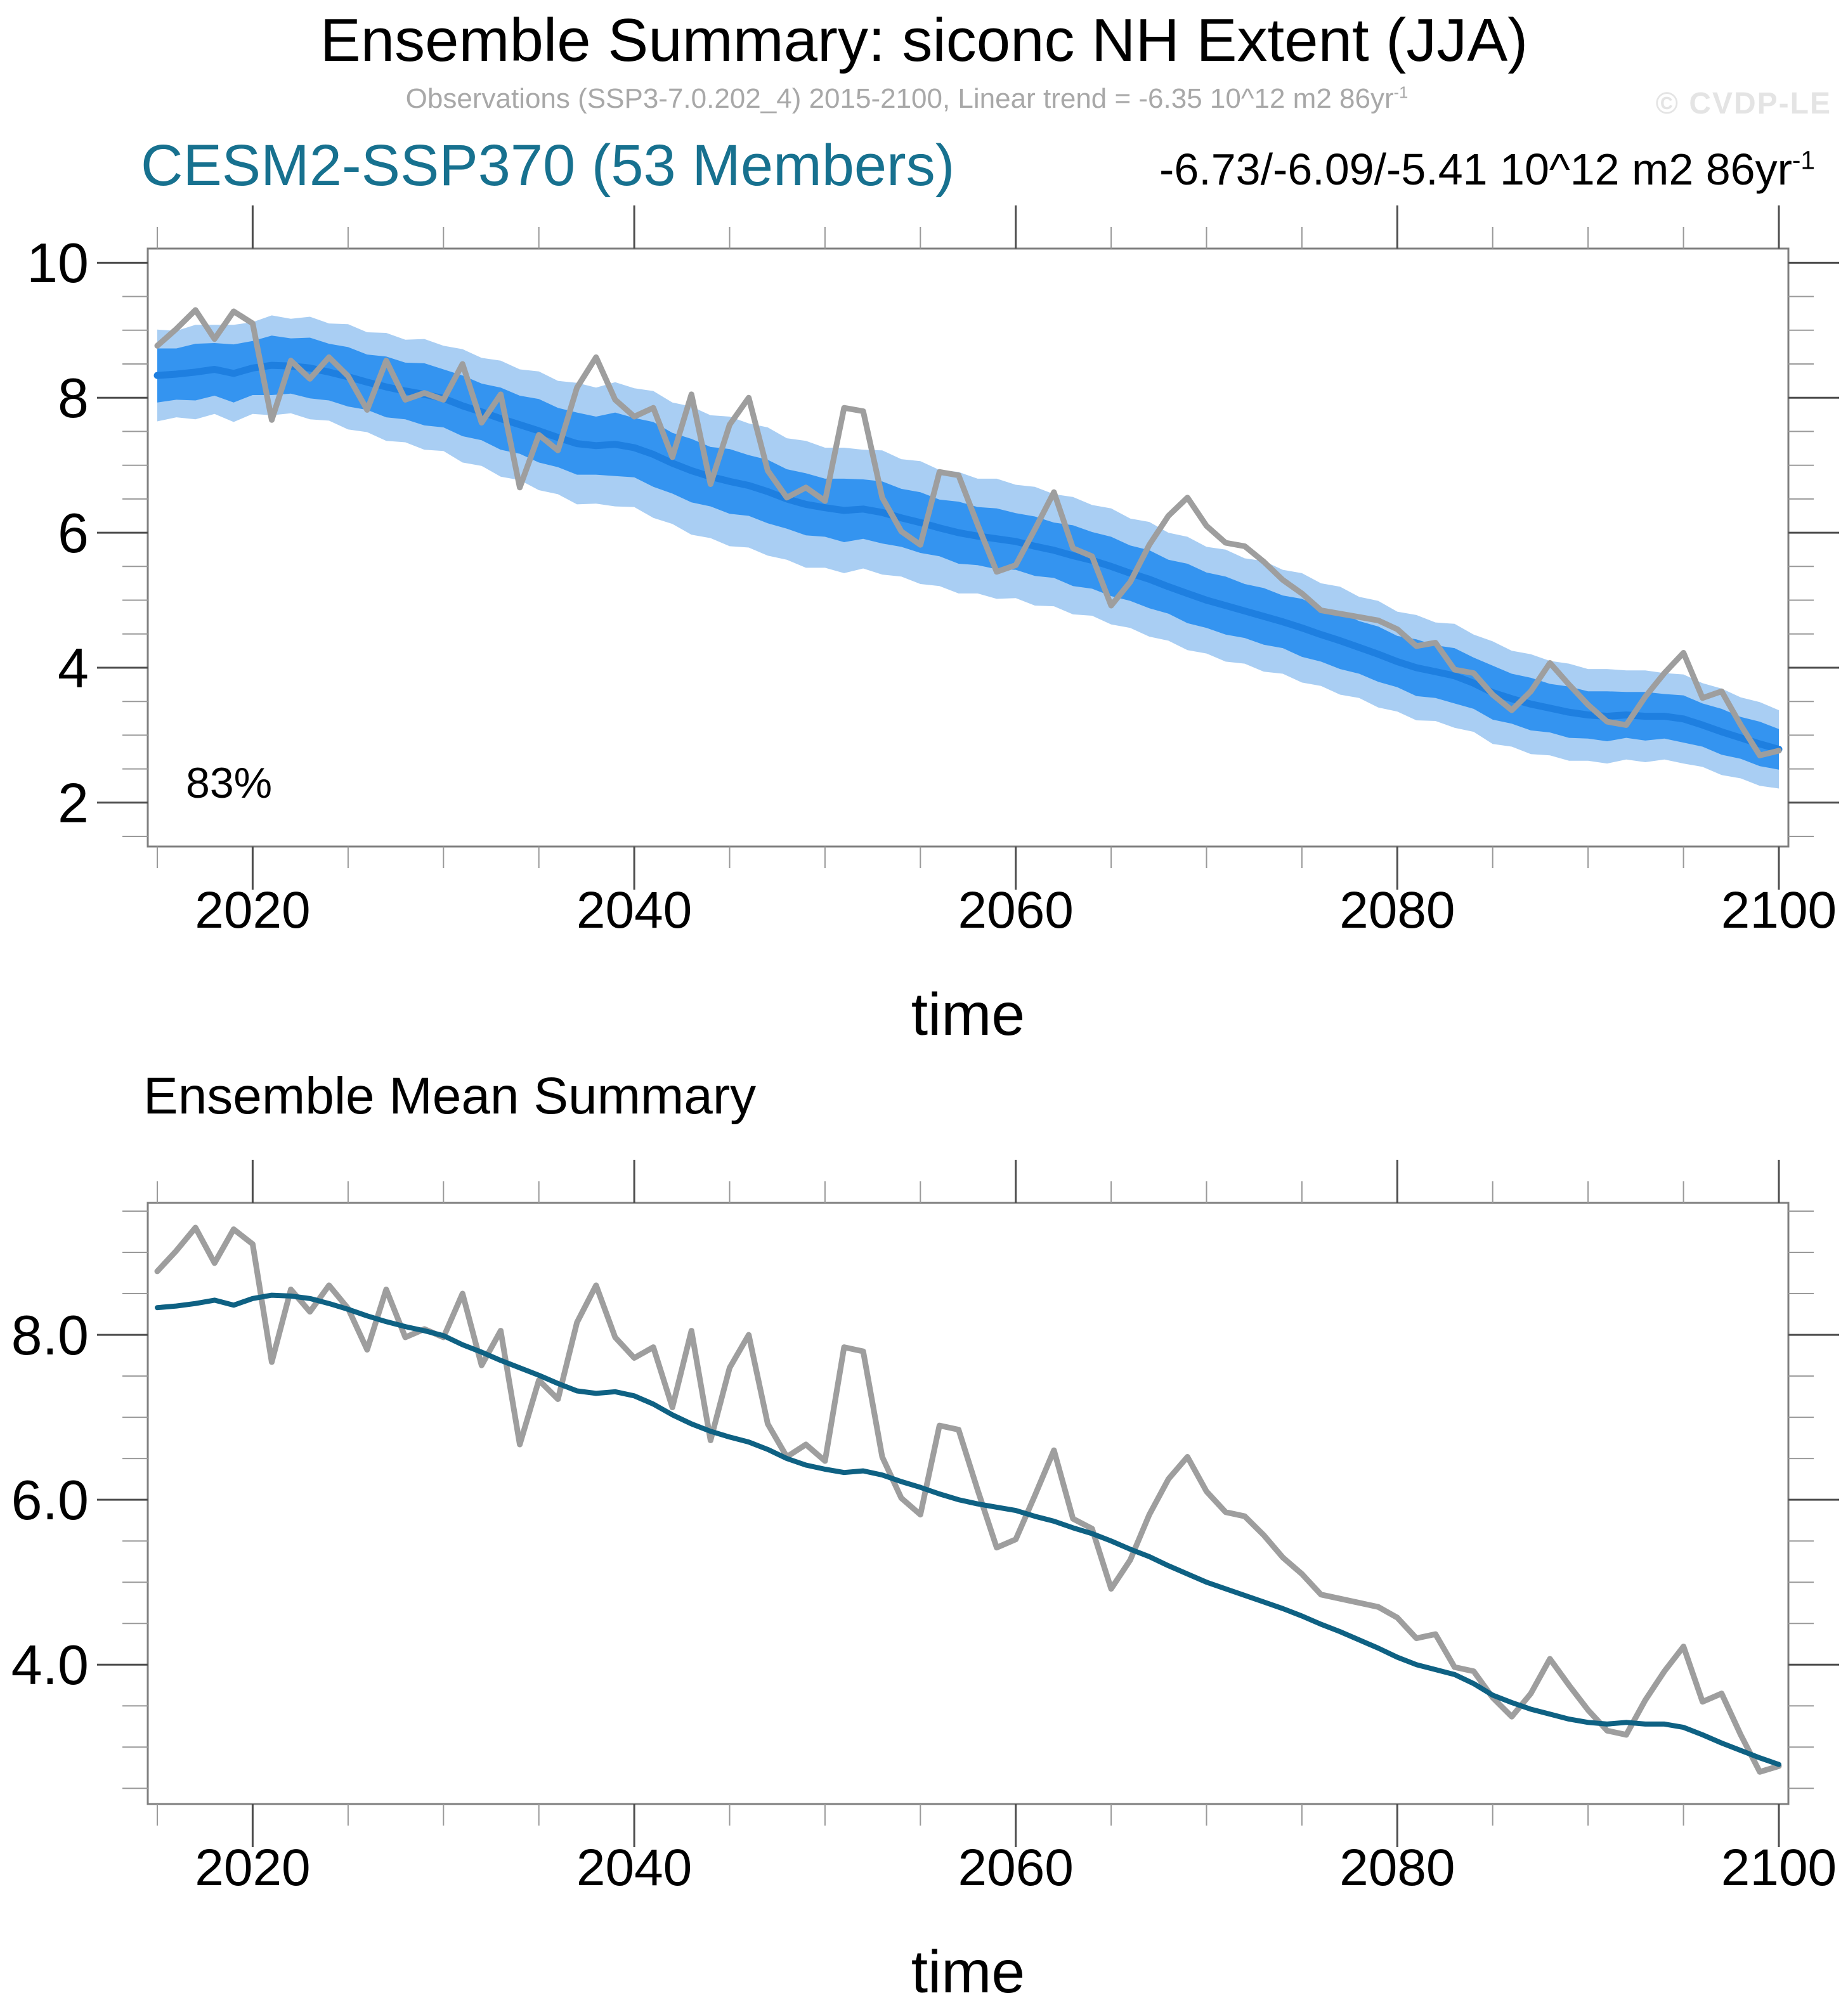  What do you see at coordinates (50, 1500) in the screenshot?
I see `y-tick-label: 6.0` at bounding box center [50, 1500].